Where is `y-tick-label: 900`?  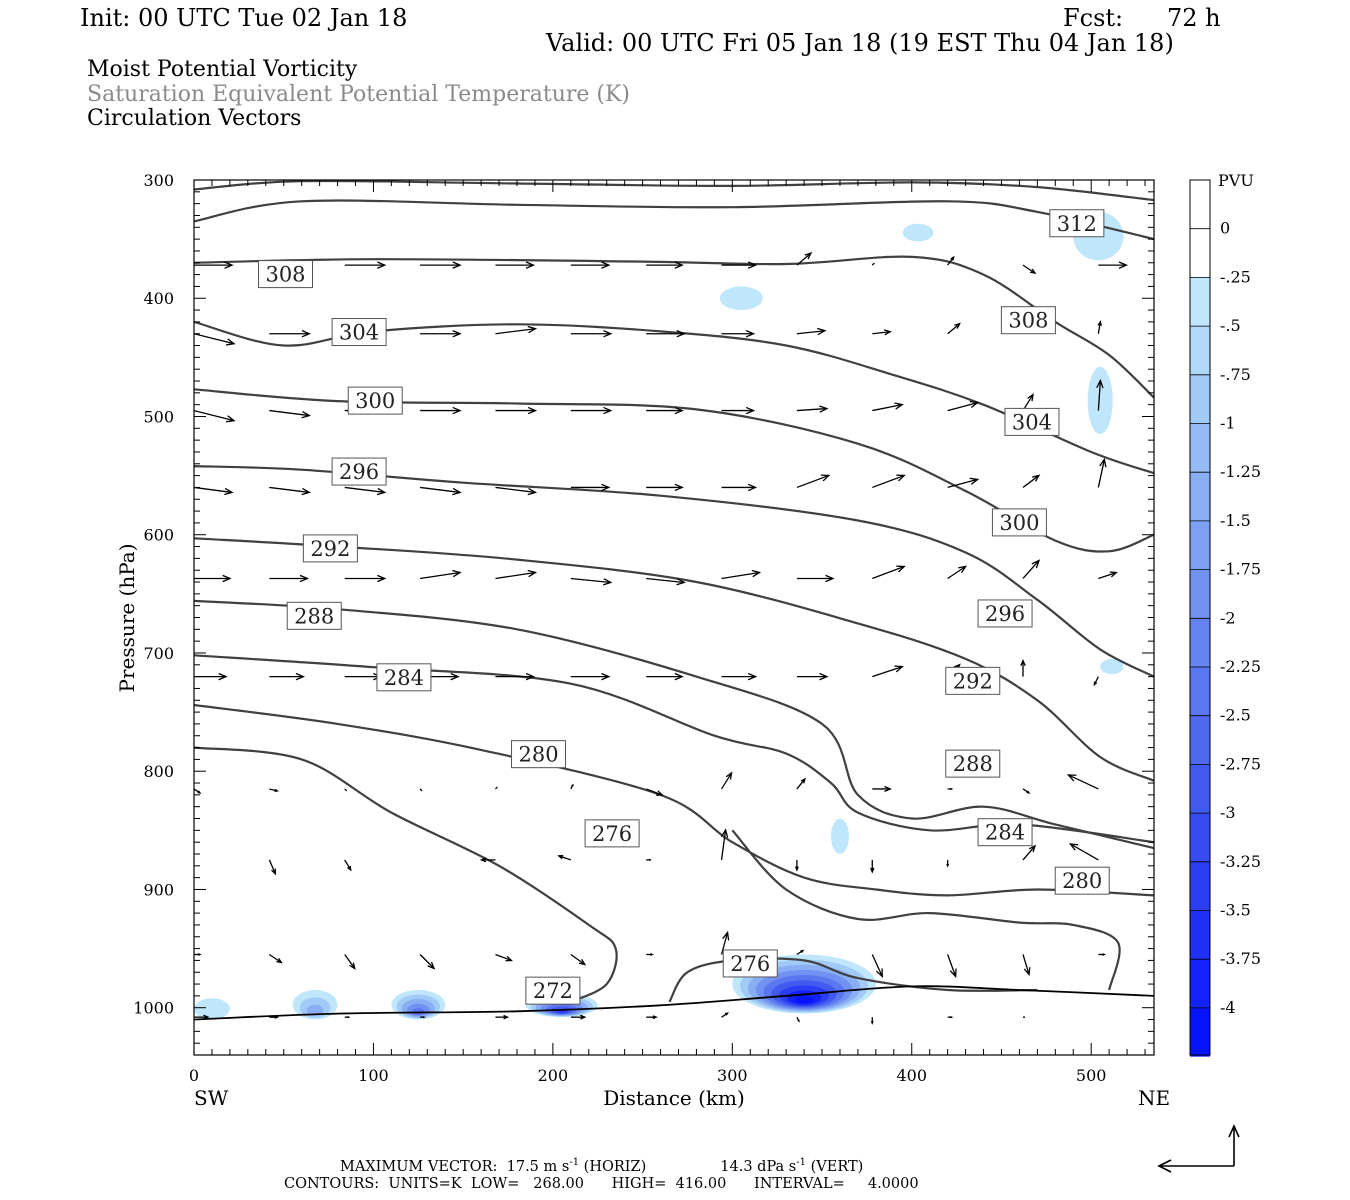 y-tick-label: 900 is located at coordinates (158, 889).